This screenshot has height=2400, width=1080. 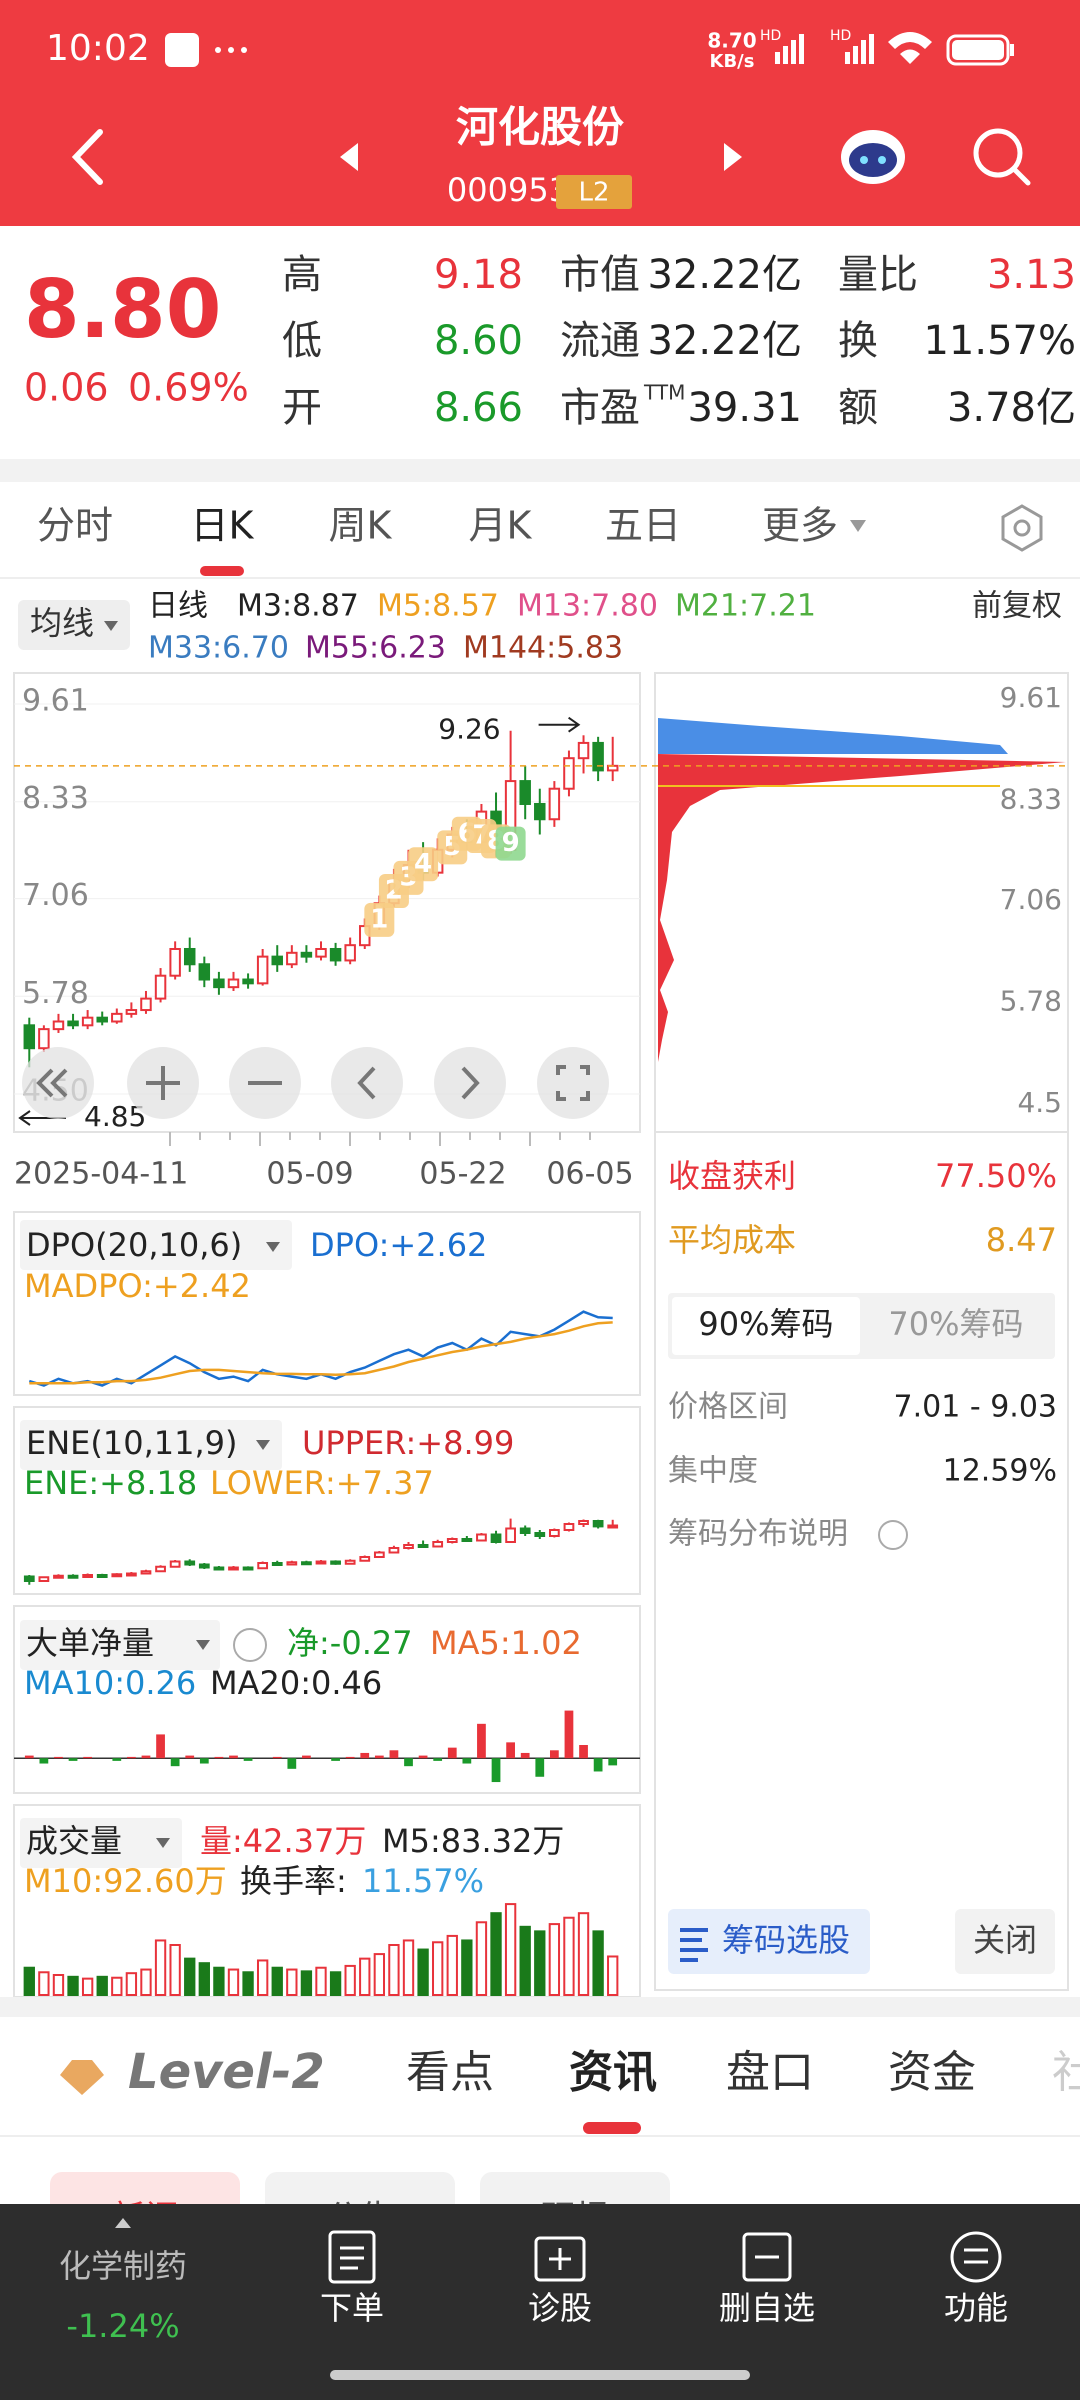 I want to click on y-tick-label: 5.78, so click(x=55, y=993).